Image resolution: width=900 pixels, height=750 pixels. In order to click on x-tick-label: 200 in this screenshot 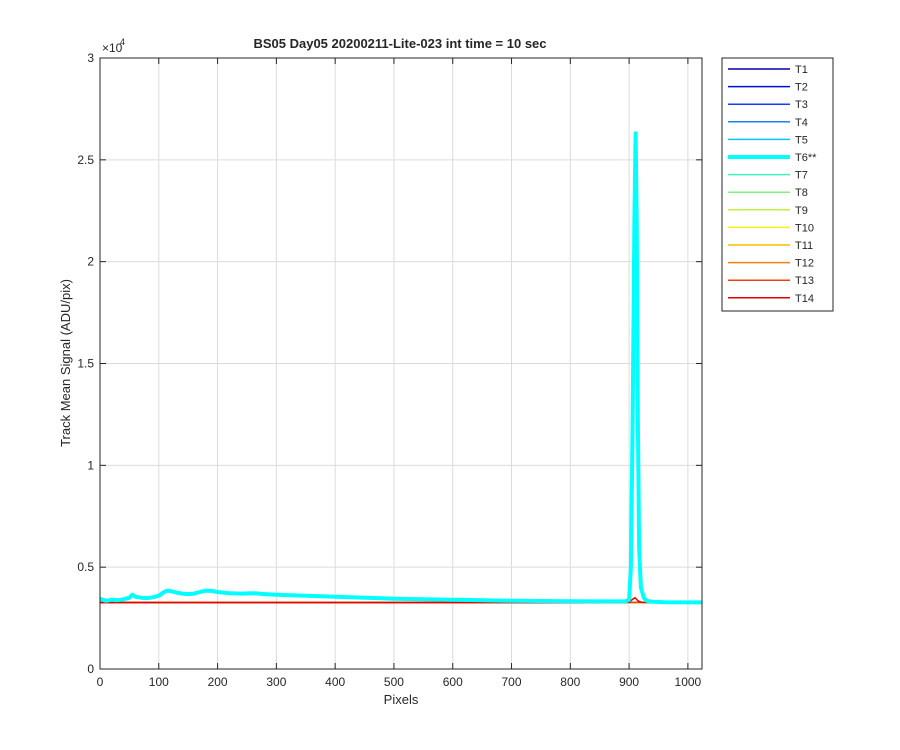, I will do `click(218, 682)`.